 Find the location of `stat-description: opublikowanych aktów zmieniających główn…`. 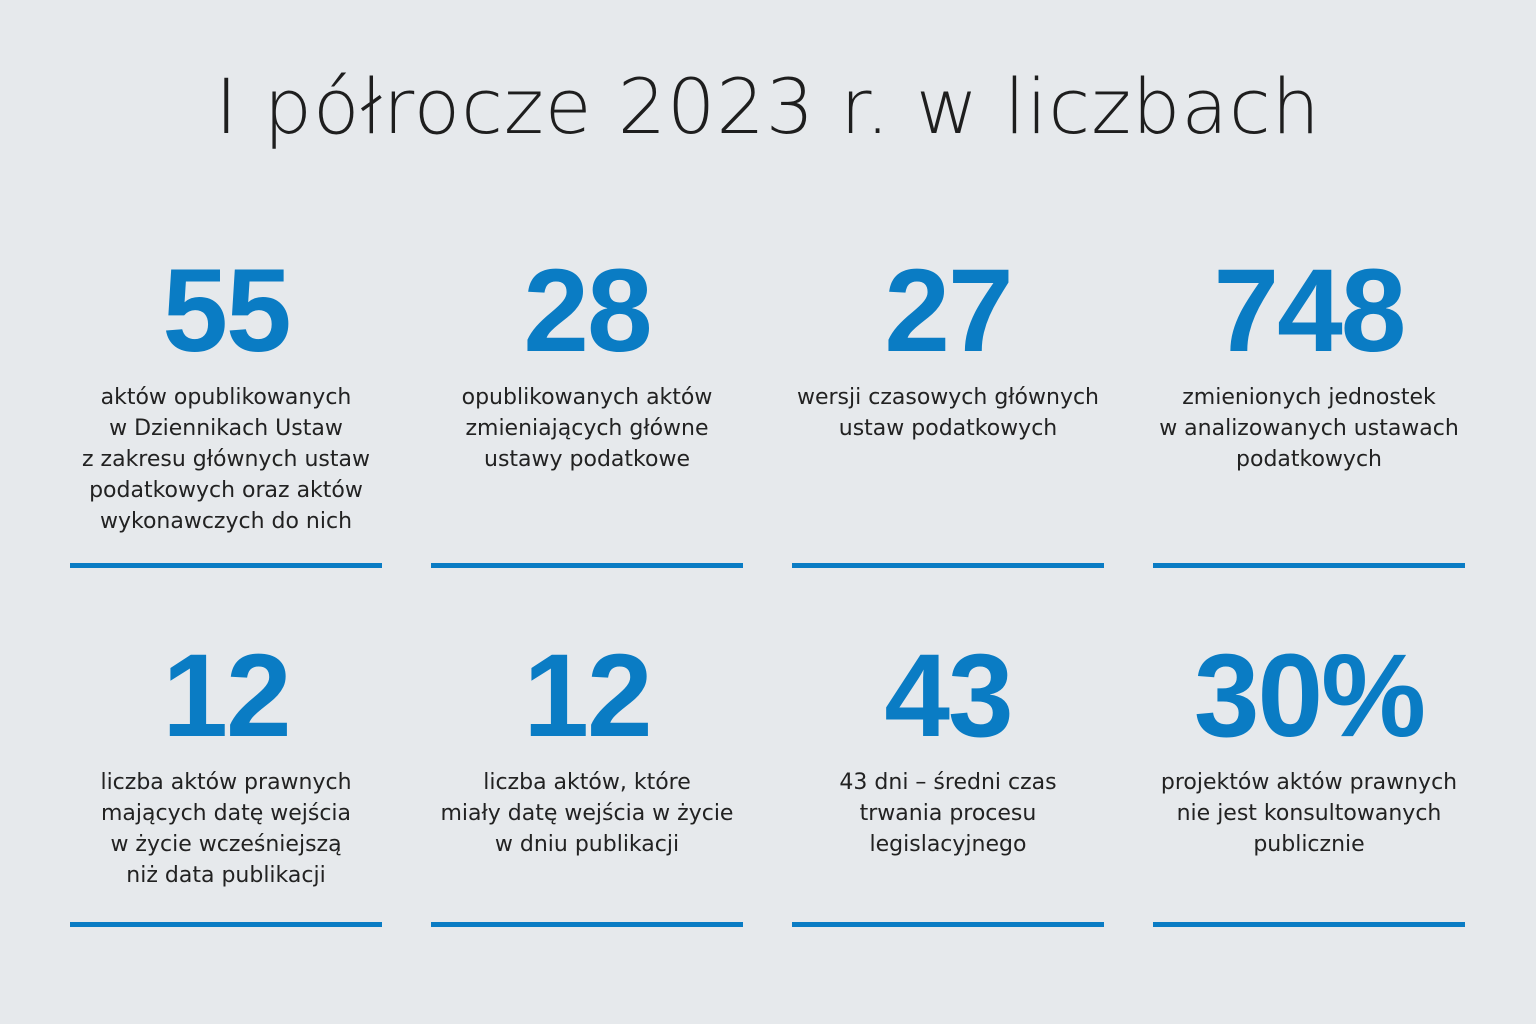

stat-description: opublikowanych aktów zmieniających główn… is located at coordinates (587, 428).